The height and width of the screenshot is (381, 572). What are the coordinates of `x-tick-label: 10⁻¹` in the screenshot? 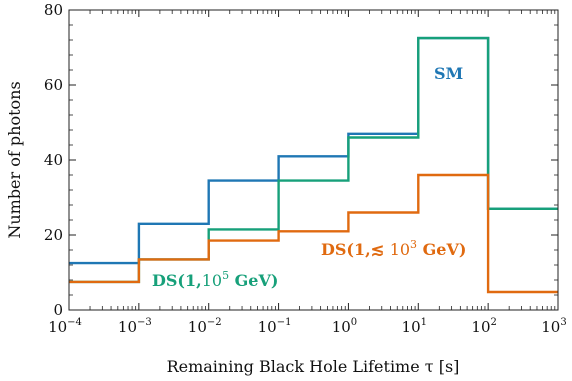 It's located at (275, 326).